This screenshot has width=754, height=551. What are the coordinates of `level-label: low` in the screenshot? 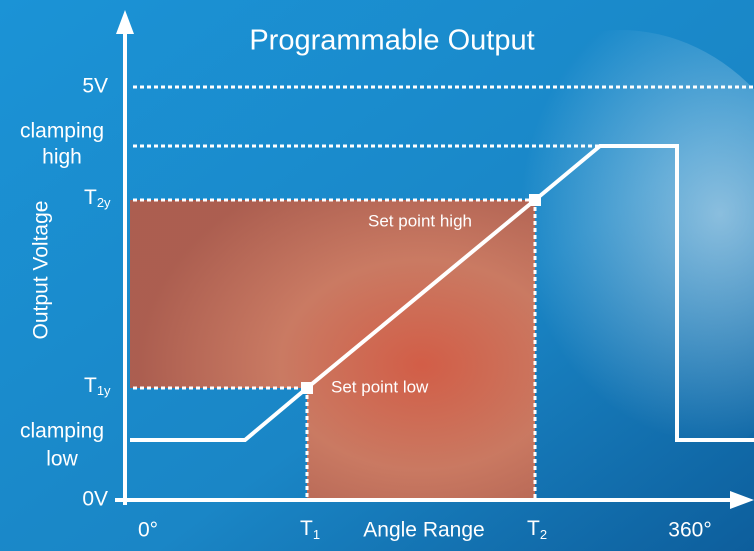 It's located at (62, 459).